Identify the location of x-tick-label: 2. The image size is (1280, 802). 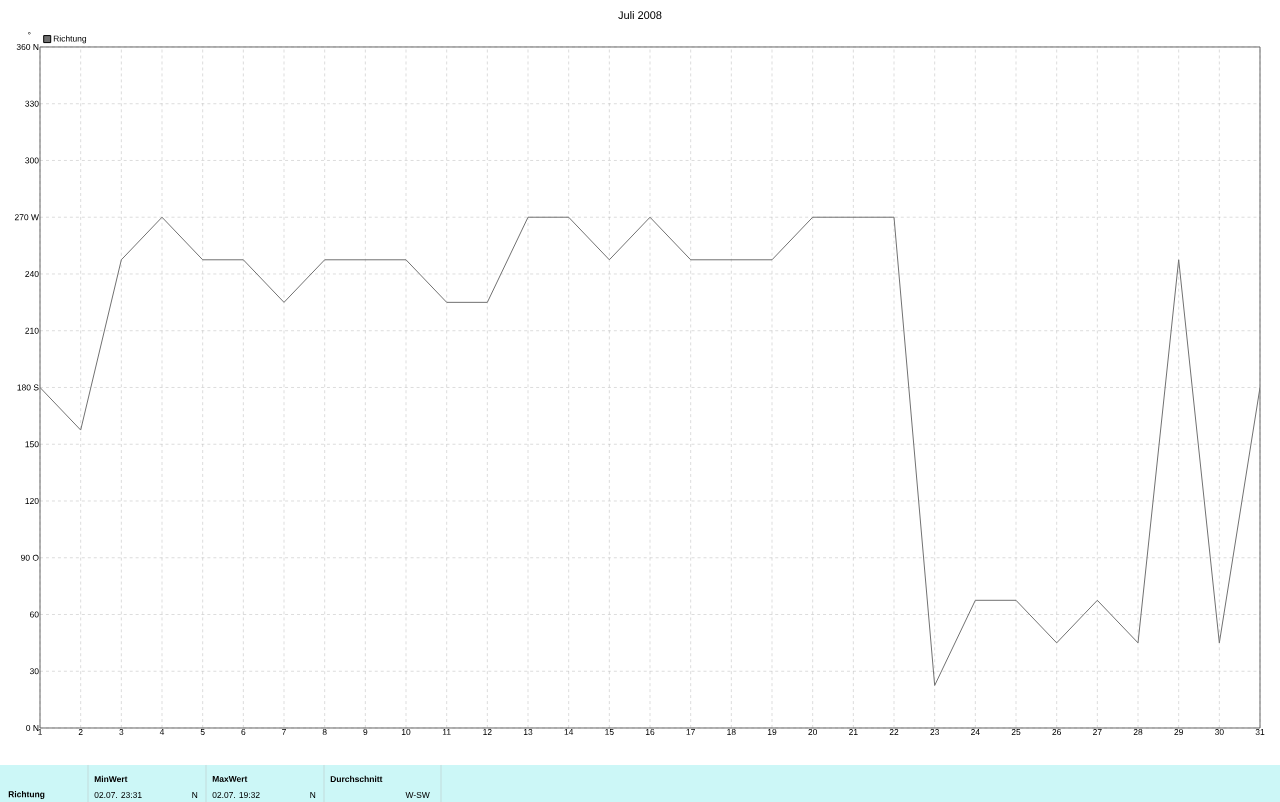
(80, 731).